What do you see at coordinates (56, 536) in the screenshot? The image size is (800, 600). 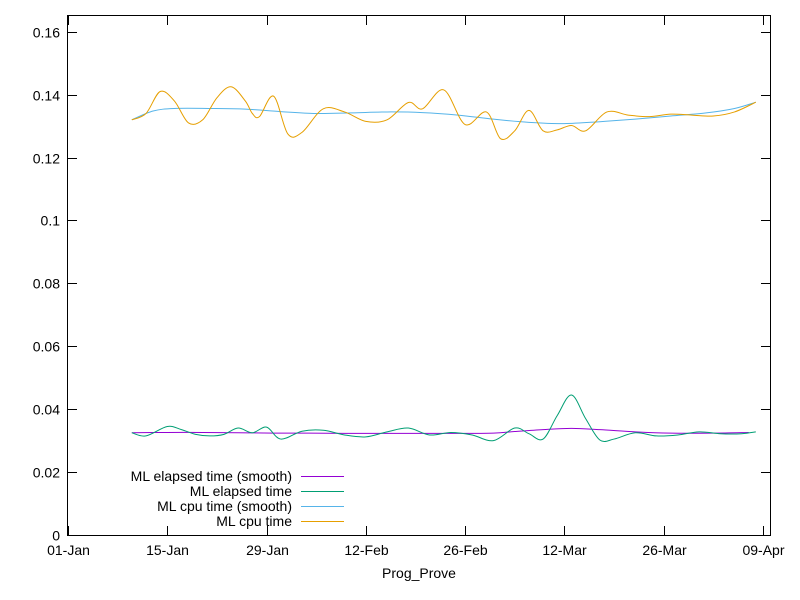 I see `y-tick-label: 0` at bounding box center [56, 536].